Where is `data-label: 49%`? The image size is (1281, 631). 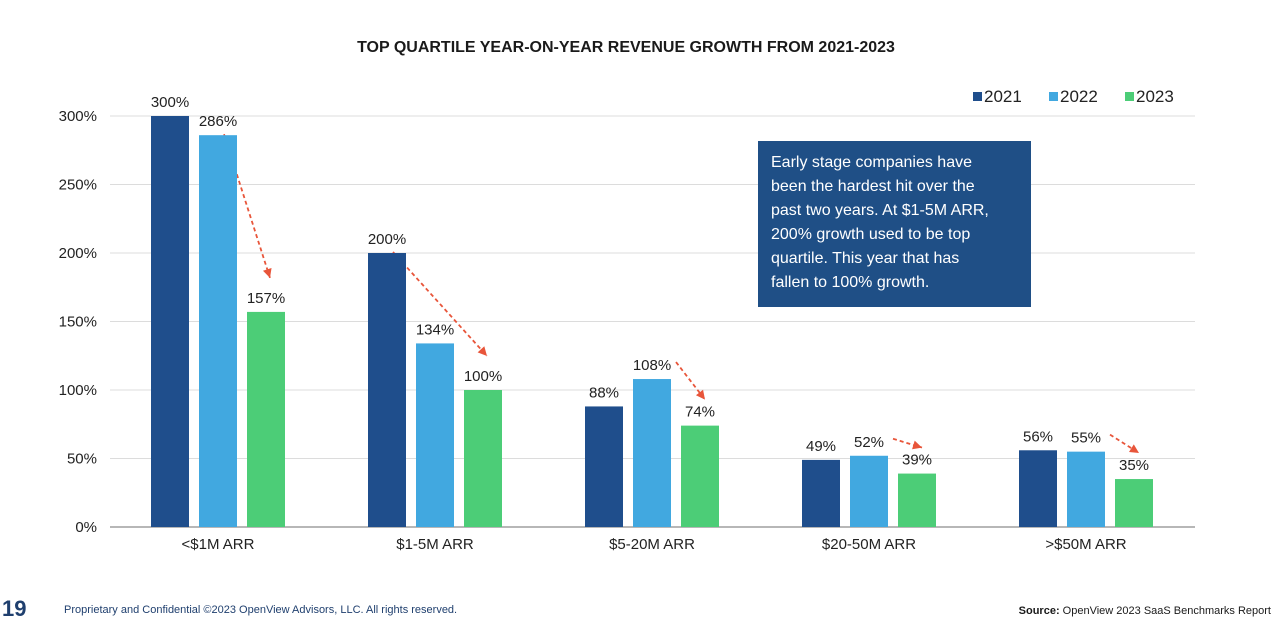 data-label: 49% is located at coordinates (821, 446).